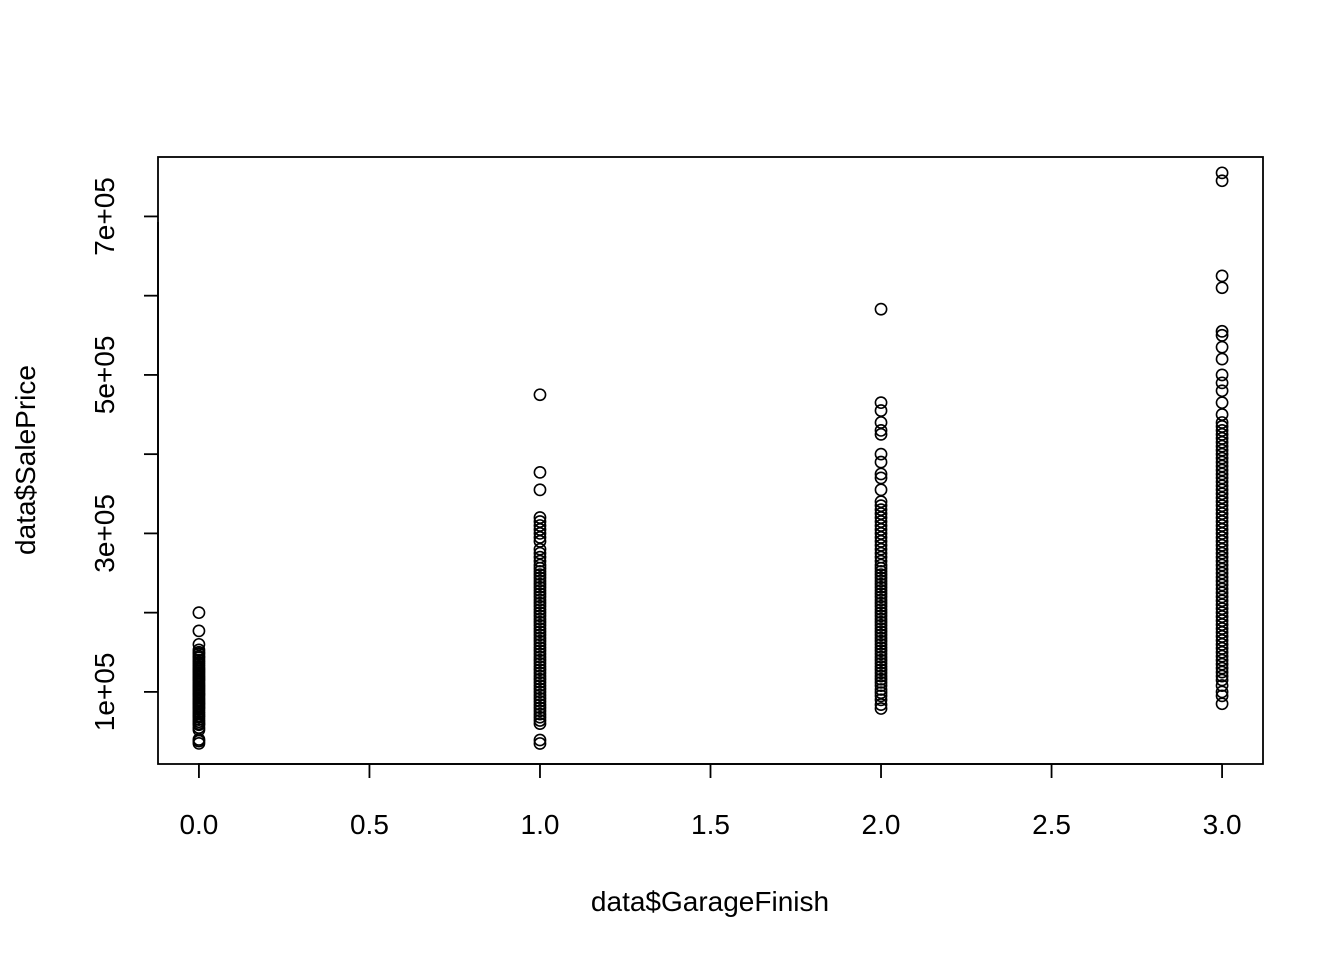 The height and width of the screenshot is (965, 1344). What do you see at coordinates (104, 692) in the screenshot?
I see `y-tick-label: 1e+05` at bounding box center [104, 692].